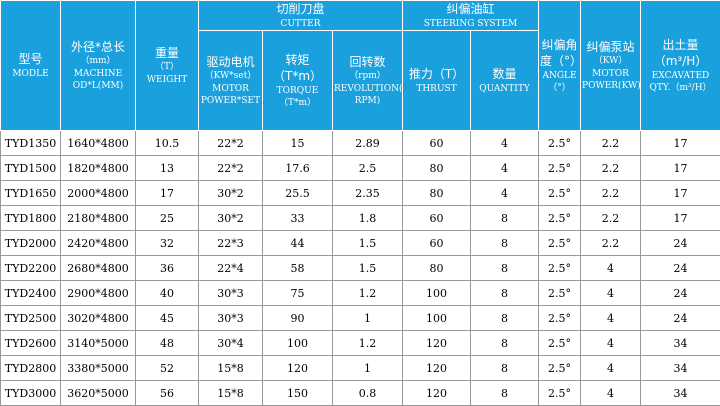 This screenshot has width=720, height=406. I want to click on cell: 52, so click(167, 368).